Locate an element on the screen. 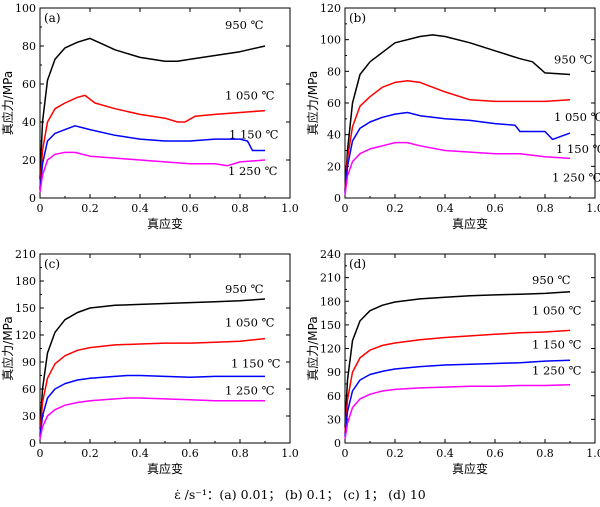 The height and width of the screenshot is (507, 600). figure-caption: ε̇ /s⁻¹：(a) 0.01； (b) 0.1； (c) 1； (d) 10 is located at coordinates (300, 494).